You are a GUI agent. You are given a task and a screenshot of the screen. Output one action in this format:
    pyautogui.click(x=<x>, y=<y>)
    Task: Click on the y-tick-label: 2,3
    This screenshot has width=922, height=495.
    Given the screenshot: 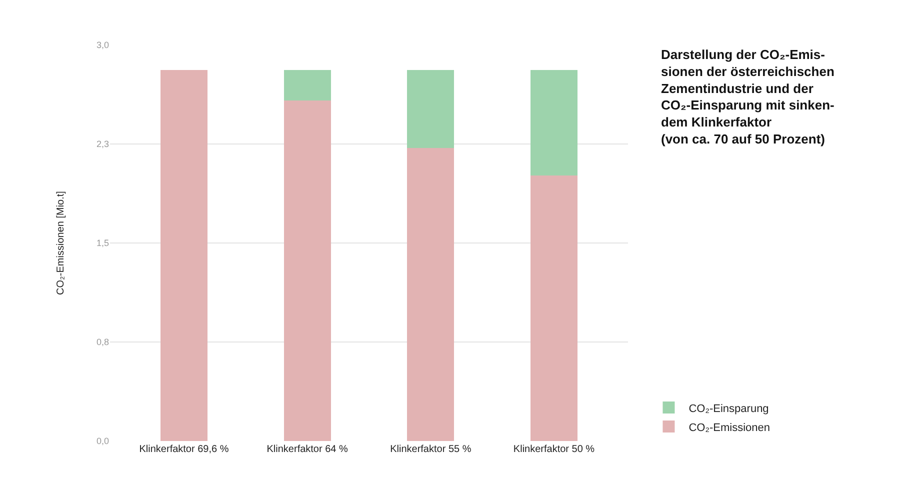 What is the action you would take?
    pyautogui.click(x=102, y=144)
    